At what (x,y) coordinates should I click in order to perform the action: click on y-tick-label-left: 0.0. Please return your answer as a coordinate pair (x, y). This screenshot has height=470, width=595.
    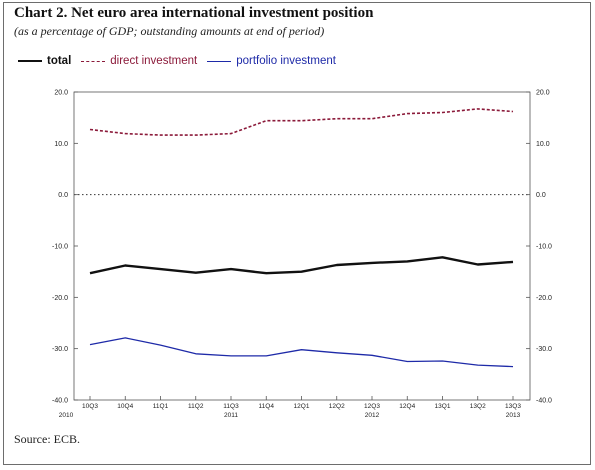
    Looking at the image, I should click on (63, 195).